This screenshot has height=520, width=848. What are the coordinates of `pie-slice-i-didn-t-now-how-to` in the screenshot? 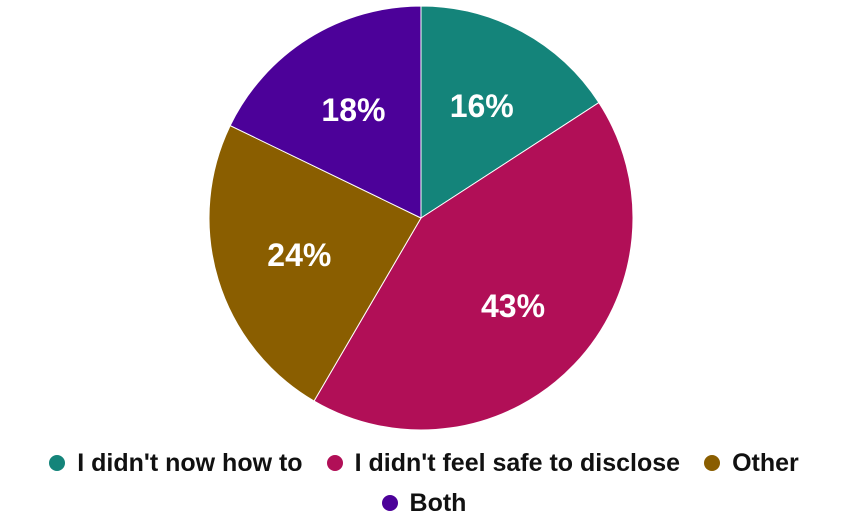 It's located at (510, 112).